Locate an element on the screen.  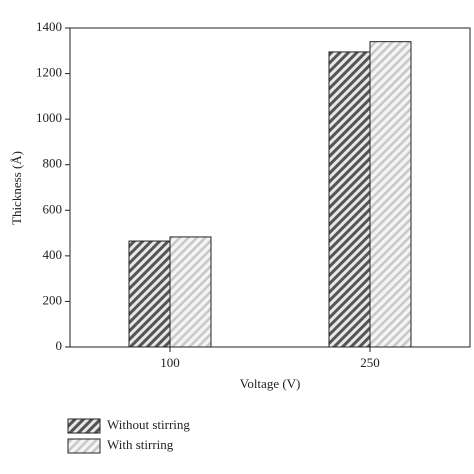
x-tick-label: 250 is located at coordinates (370, 362).